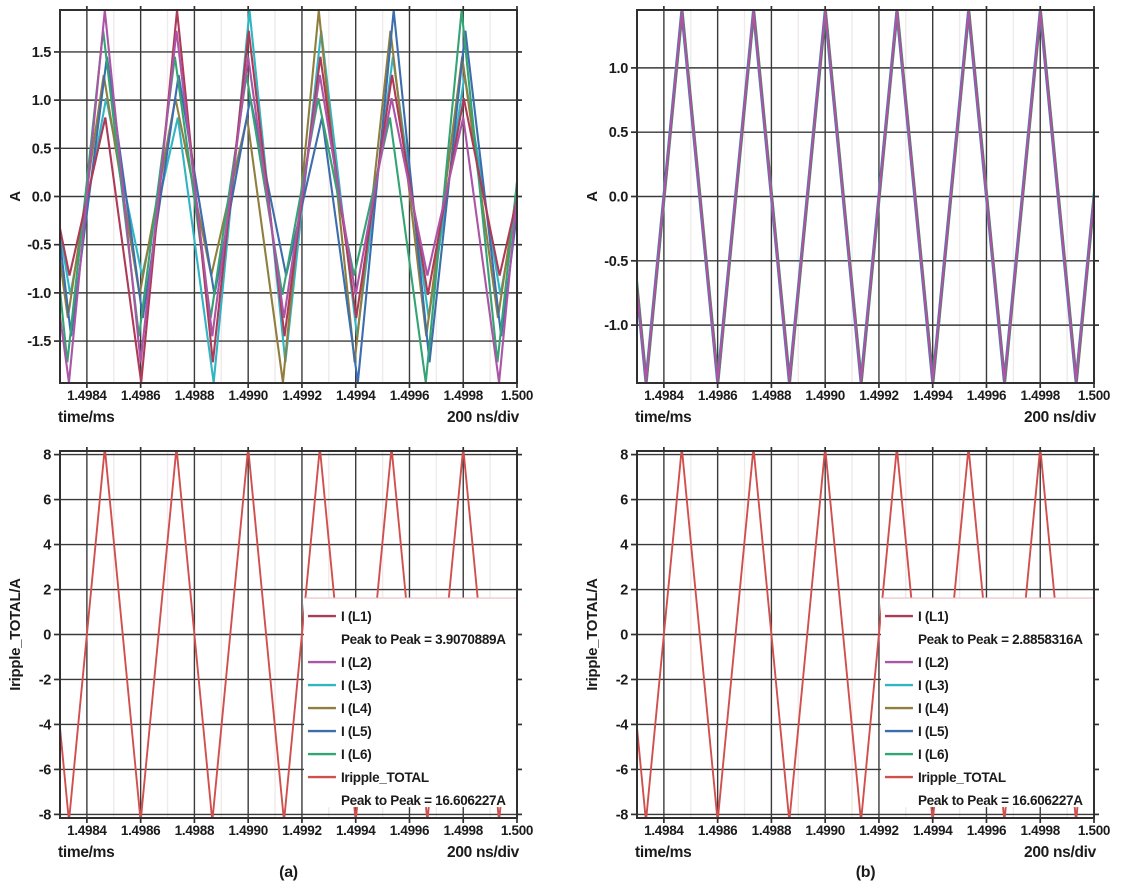 The width and height of the screenshot is (1134, 893). What do you see at coordinates (618, 69) in the screenshot?
I see `y-tick-label: 1.0` at bounding box center [618, 69].